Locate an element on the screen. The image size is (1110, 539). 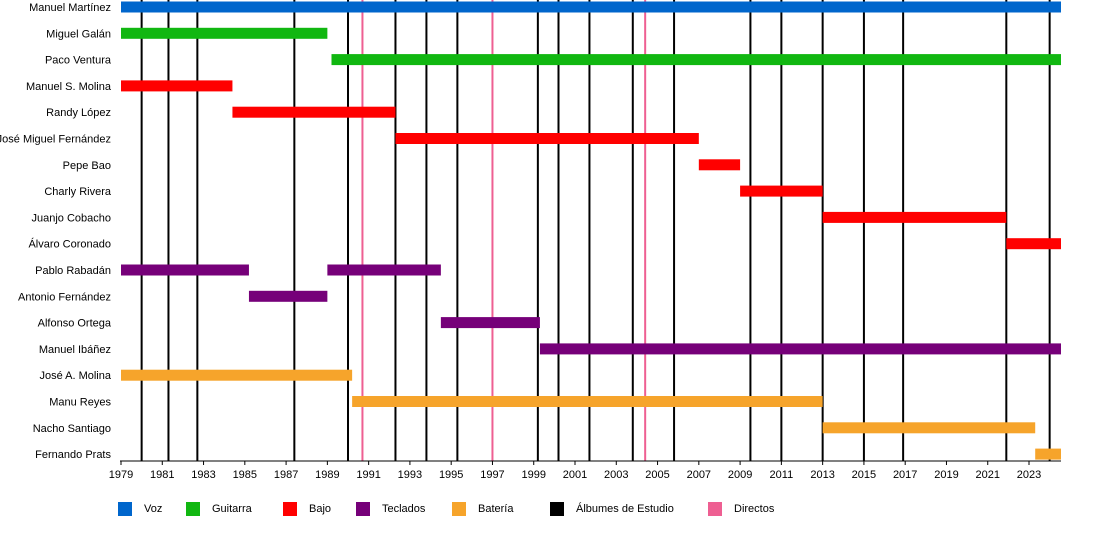
legend-item-bajo: Bajo is located at coordinates (307, 509).